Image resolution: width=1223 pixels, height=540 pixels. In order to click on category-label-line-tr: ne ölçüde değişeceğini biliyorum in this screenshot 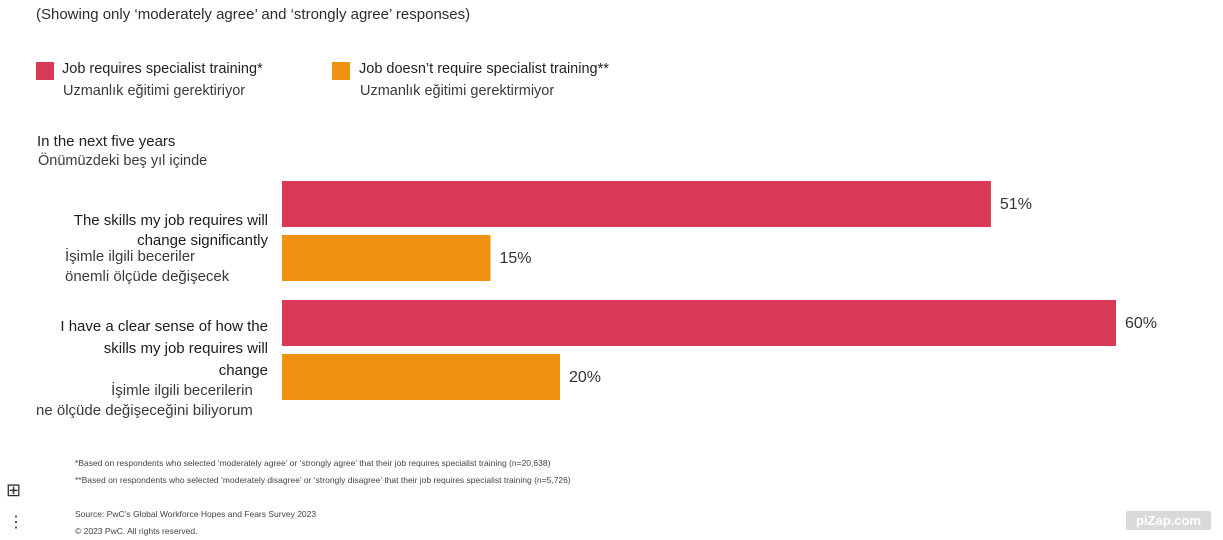, I will do `click(144, 410)`.